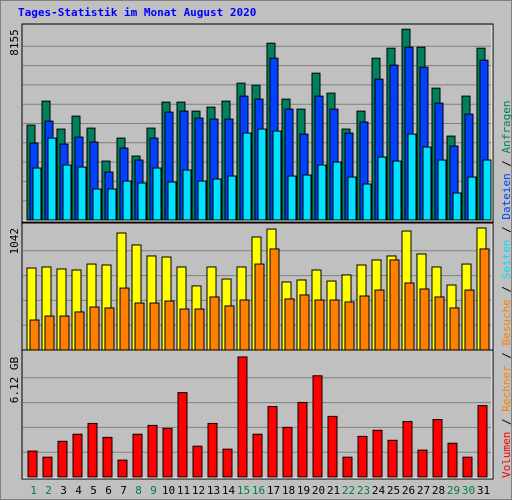 The height and width of the screenshot is (500, 512). I want to click on x-tick-label: 19, so click(303, 490).